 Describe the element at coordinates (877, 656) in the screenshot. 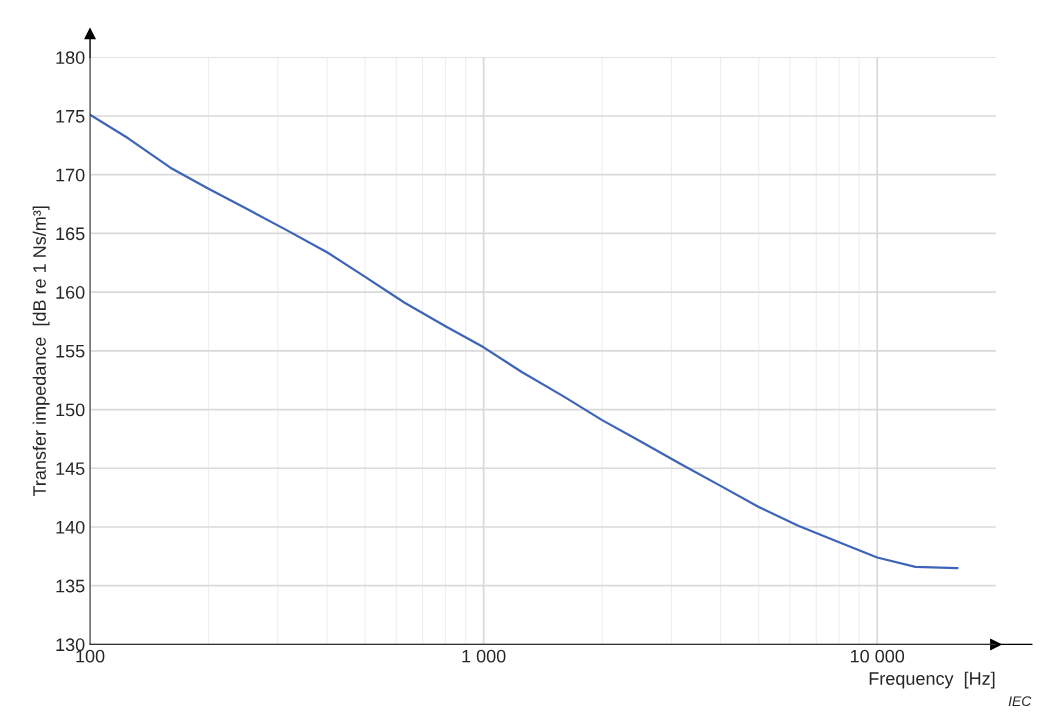

I see `x-tick-label: 10 000` at that location.